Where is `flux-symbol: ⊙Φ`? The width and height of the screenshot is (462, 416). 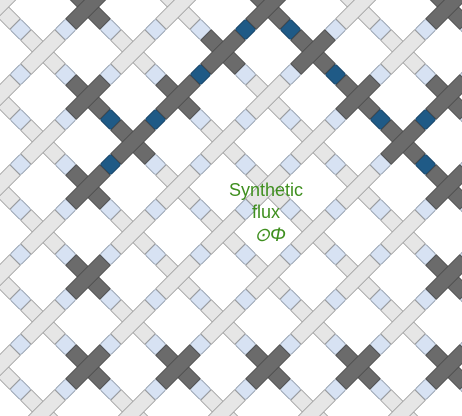 flux-symbol: ⊙Φ is located at coordinates (270, 235).